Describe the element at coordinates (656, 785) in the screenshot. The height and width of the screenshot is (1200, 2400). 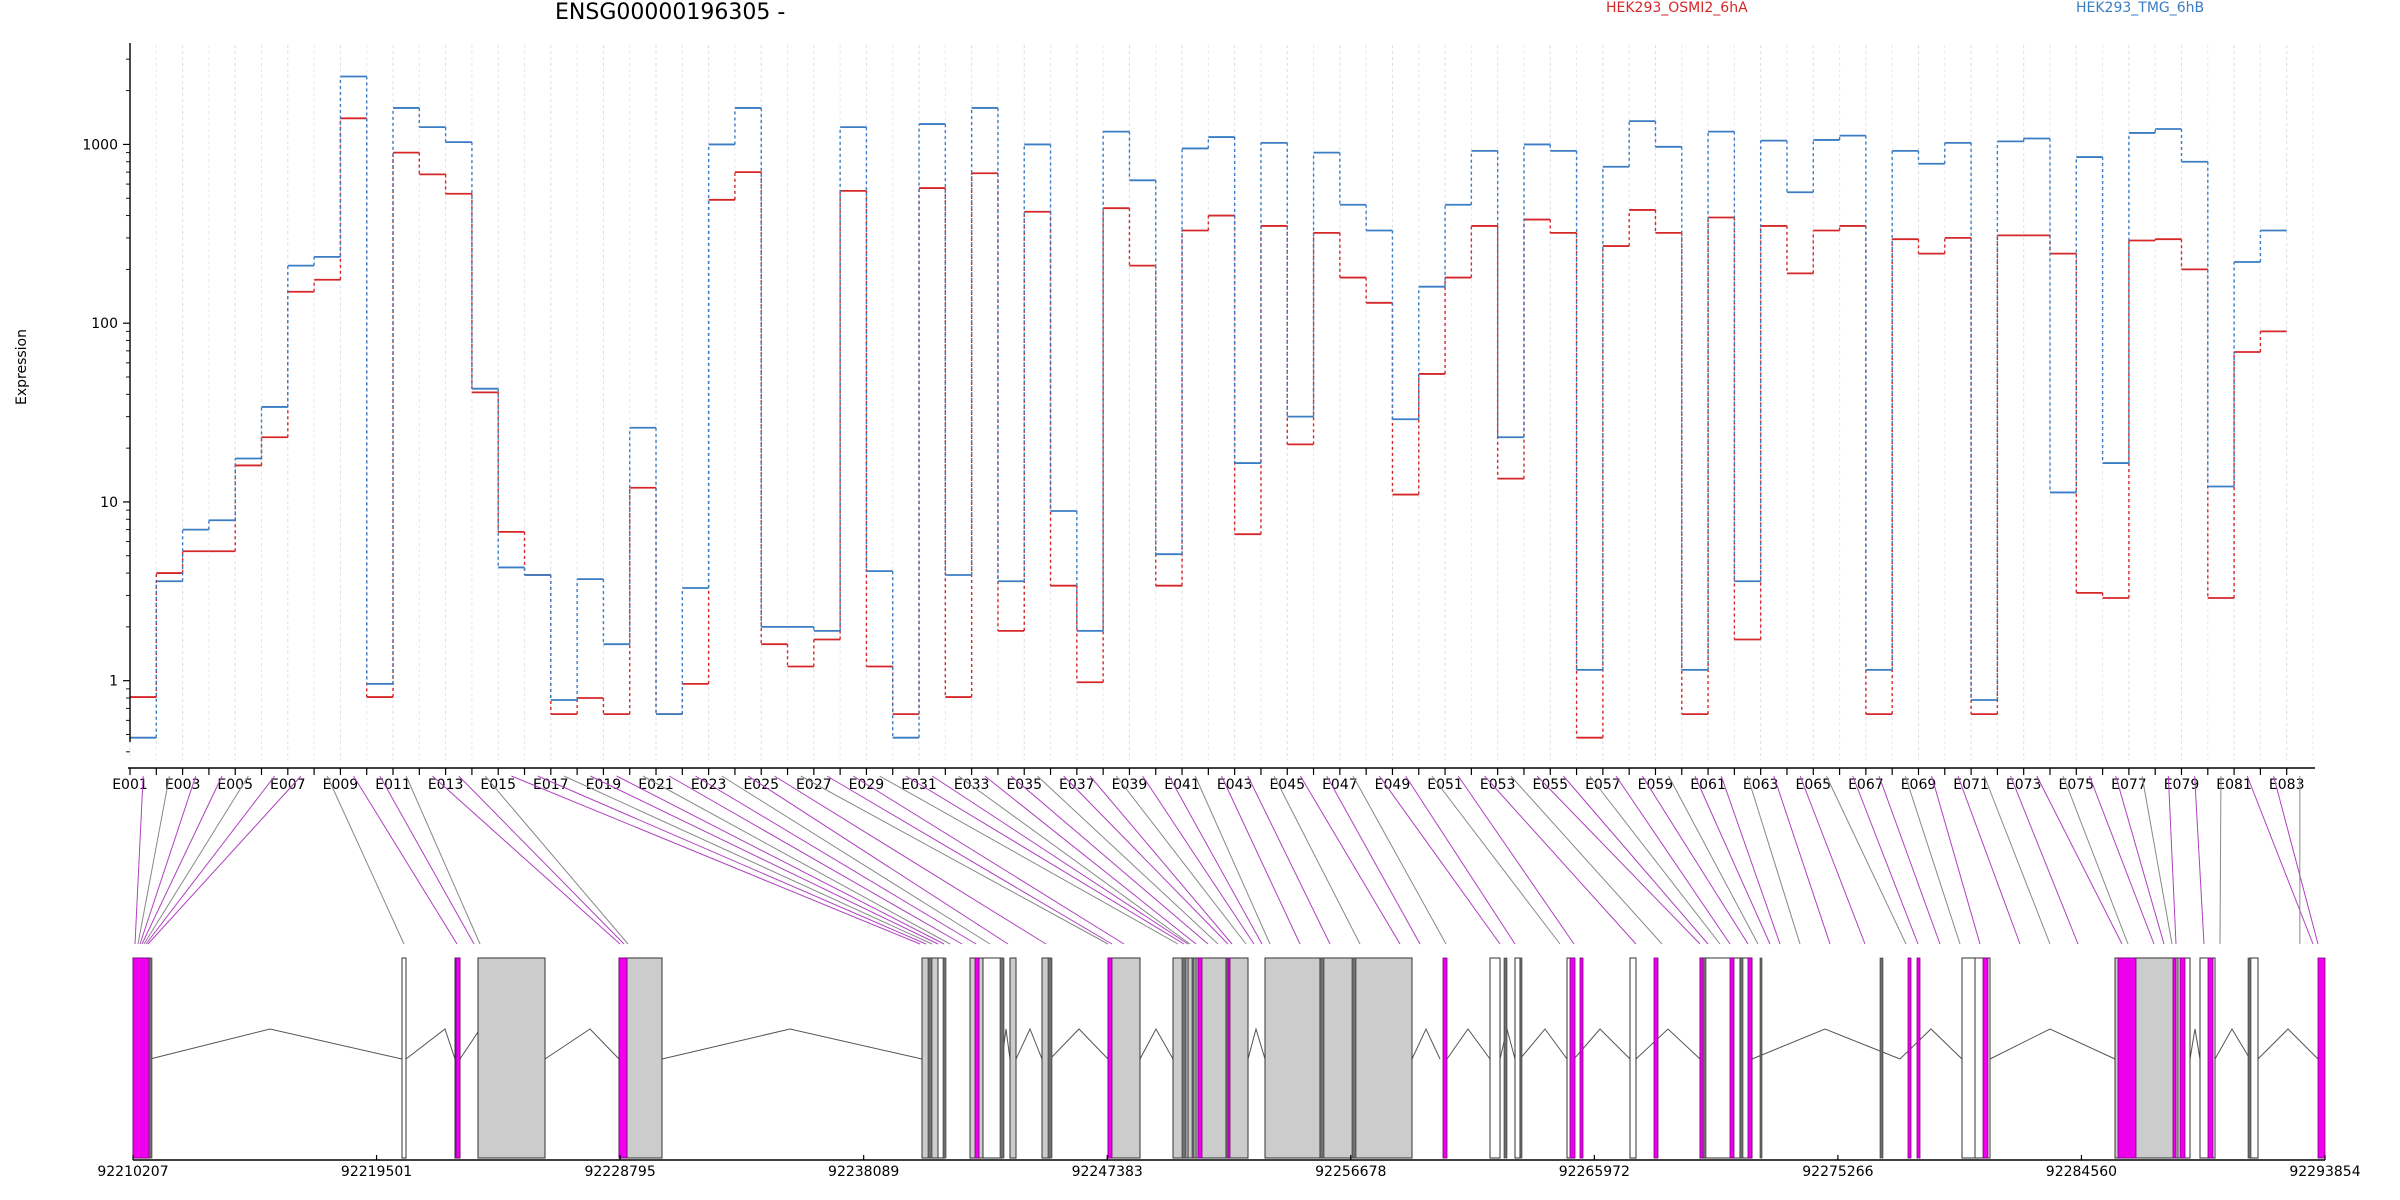
I see `x-tick-label-e021: E021` at that location.